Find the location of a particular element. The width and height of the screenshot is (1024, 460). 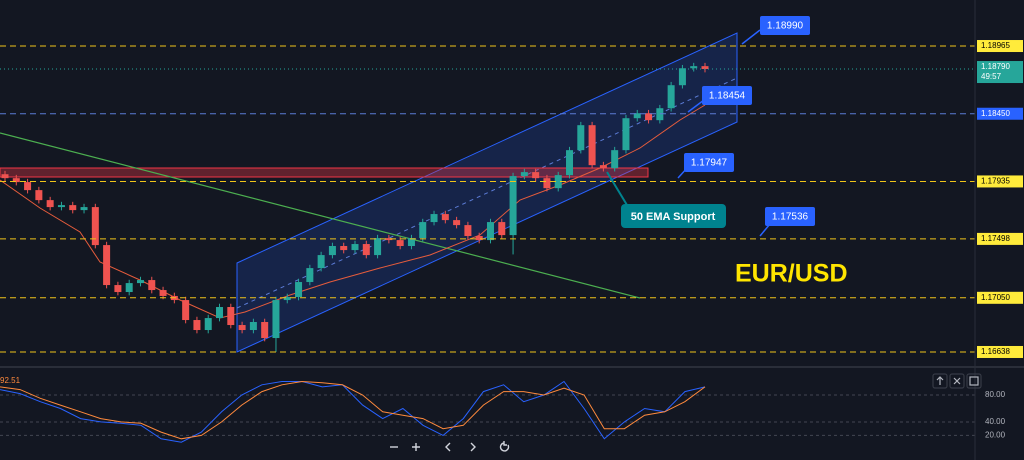

pane-buttons is located at coordinates (957, 381).